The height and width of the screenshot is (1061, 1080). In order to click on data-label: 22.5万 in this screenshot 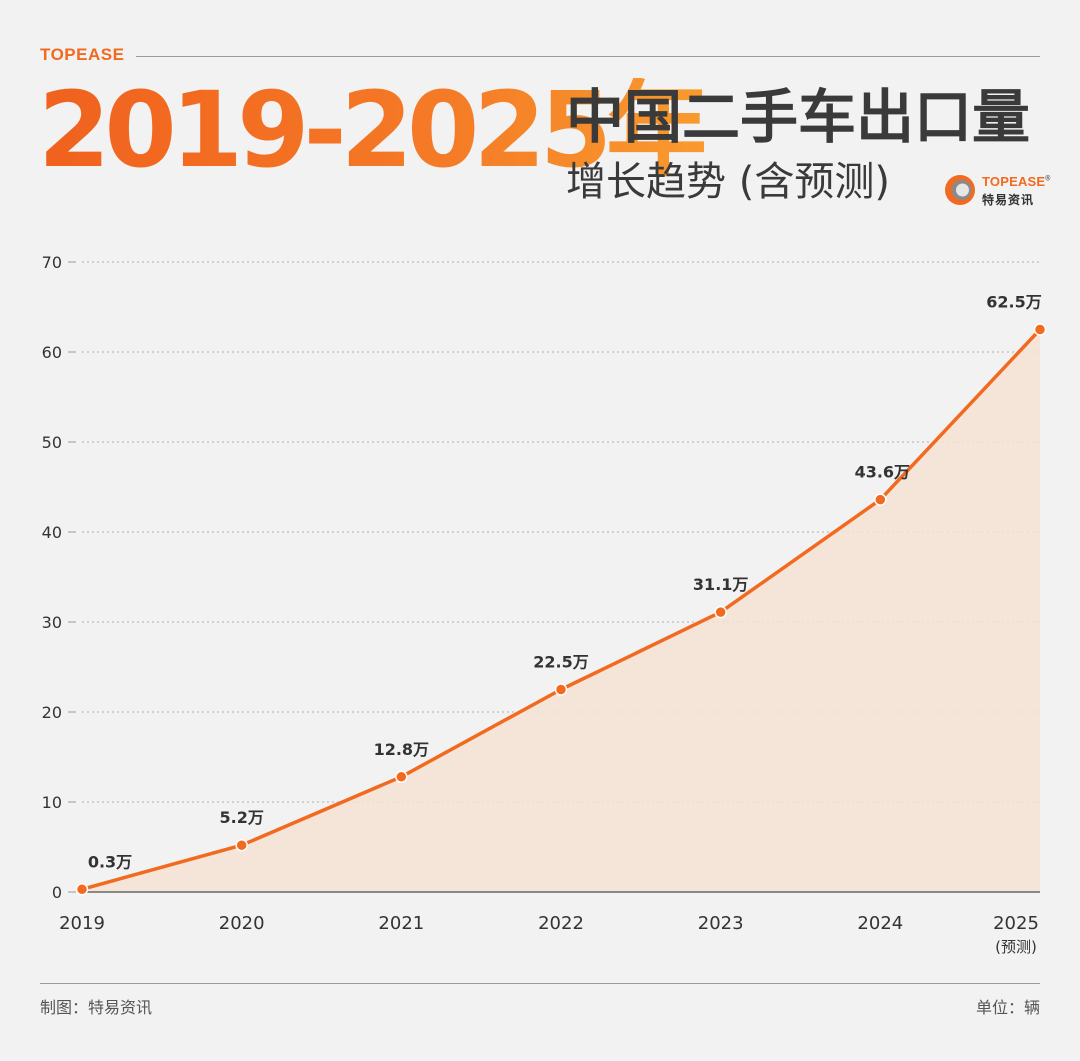, I will do `click(560, 662)`.